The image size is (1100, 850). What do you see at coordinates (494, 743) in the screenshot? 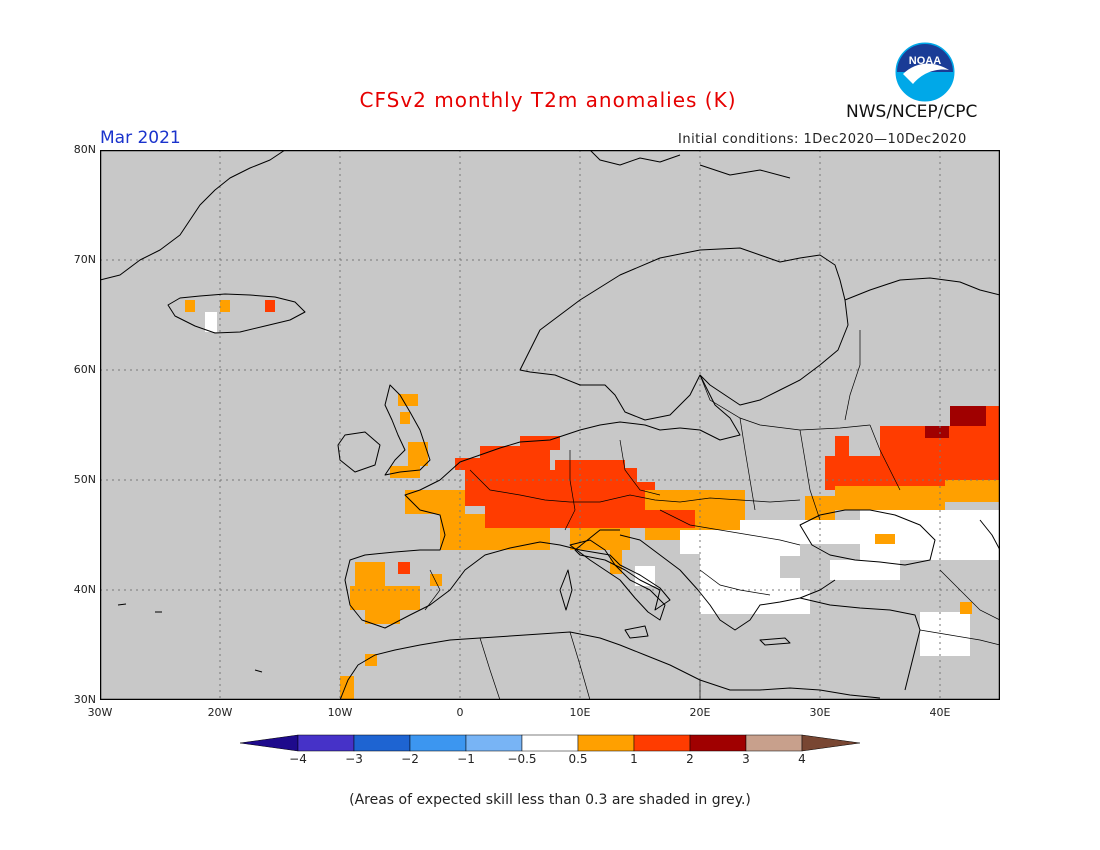
I see `cbar-m1-m05` at bounding box center [494, 743].